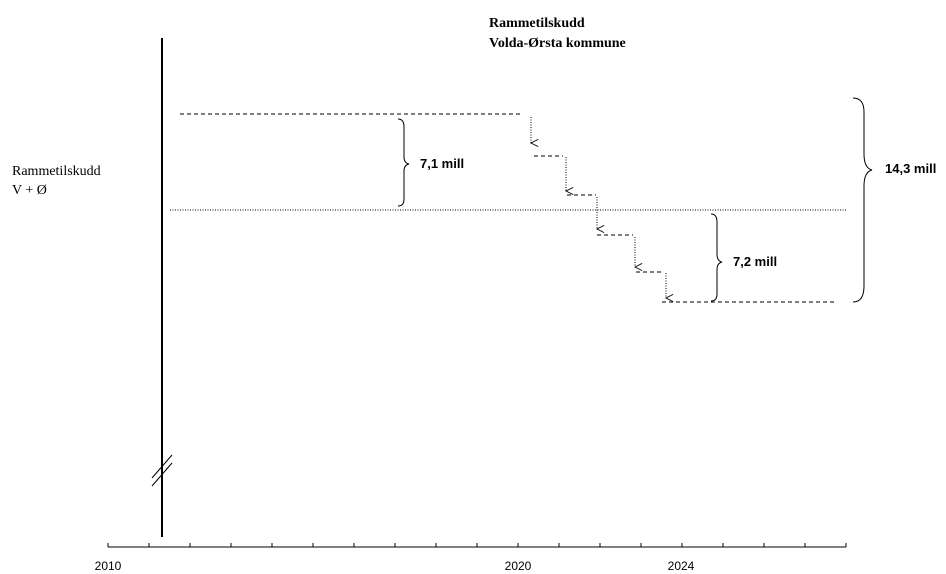  What do you see at coordinates (29, 190) in the screenshot?
I see `y-axis-label-line-2: V + Ø` at bounding box center [29, 190].